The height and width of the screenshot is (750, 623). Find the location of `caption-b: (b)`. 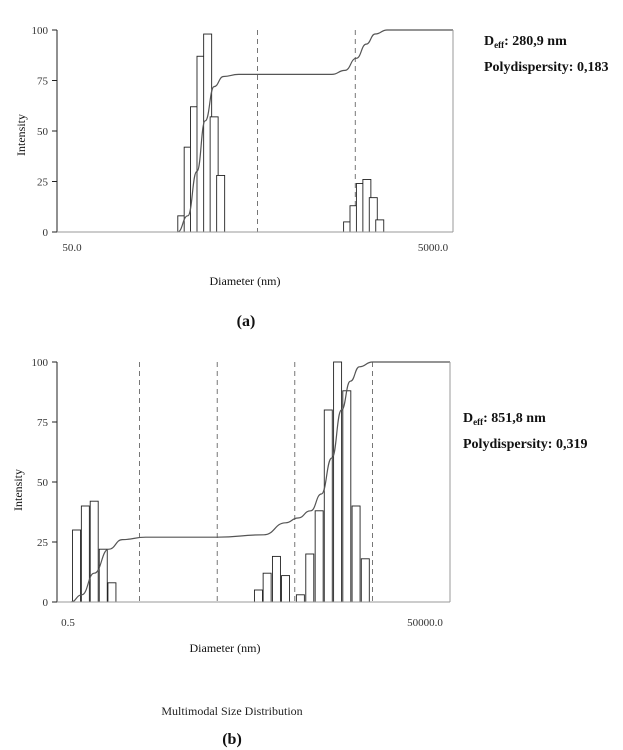

caption-b: (b) is located at coordinates (232, 739).